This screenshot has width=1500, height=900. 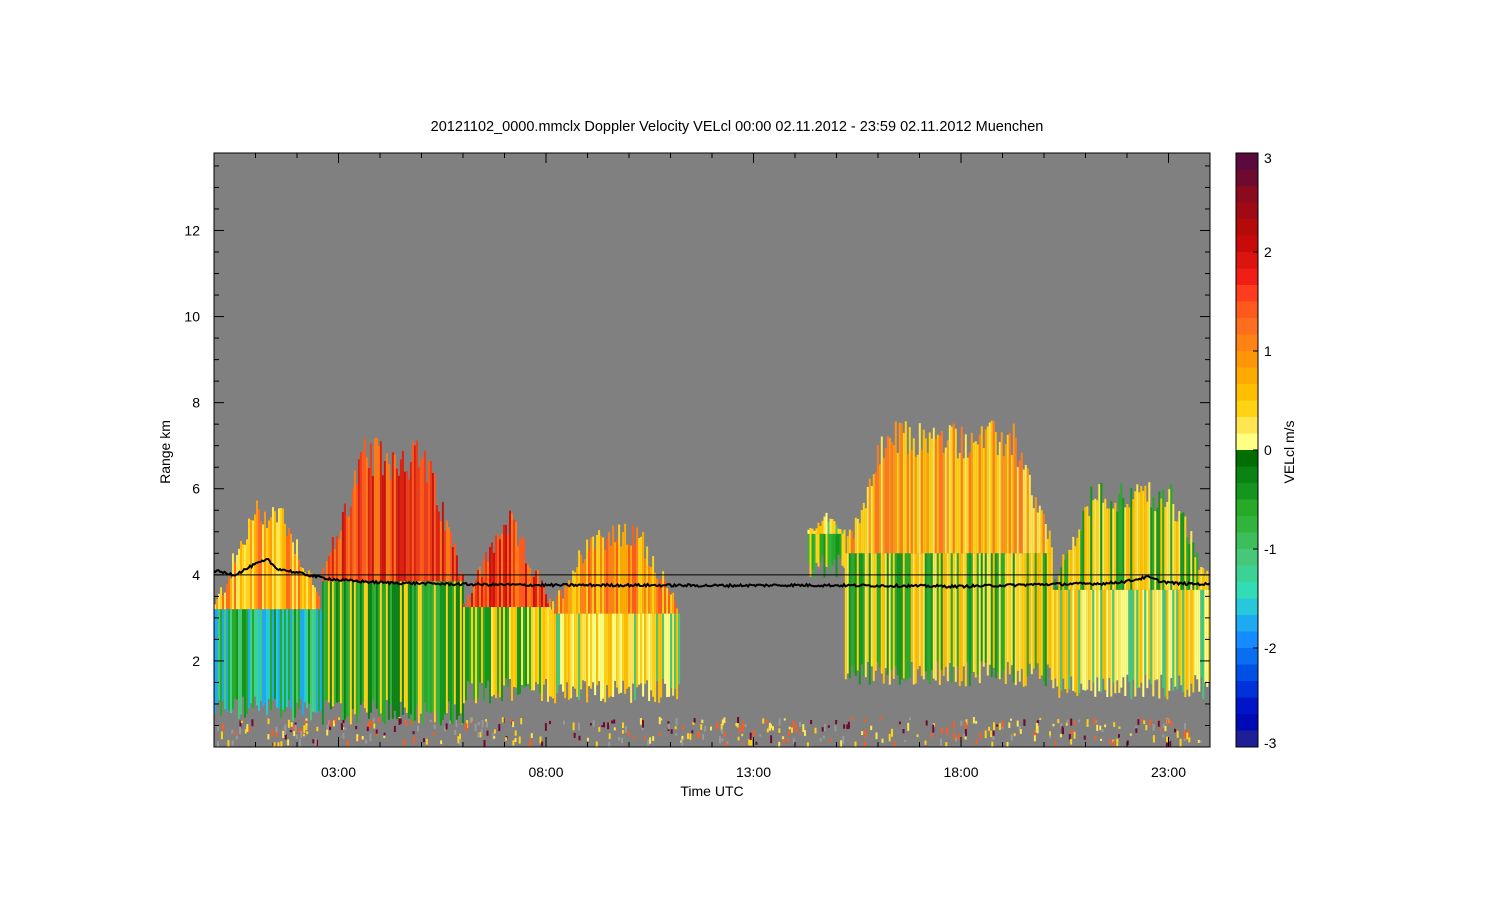 What do you see at coordinates (711, 791) in the screenshot?
I see `x-axis-label: Time UTC` at bounding box center [711, 791].